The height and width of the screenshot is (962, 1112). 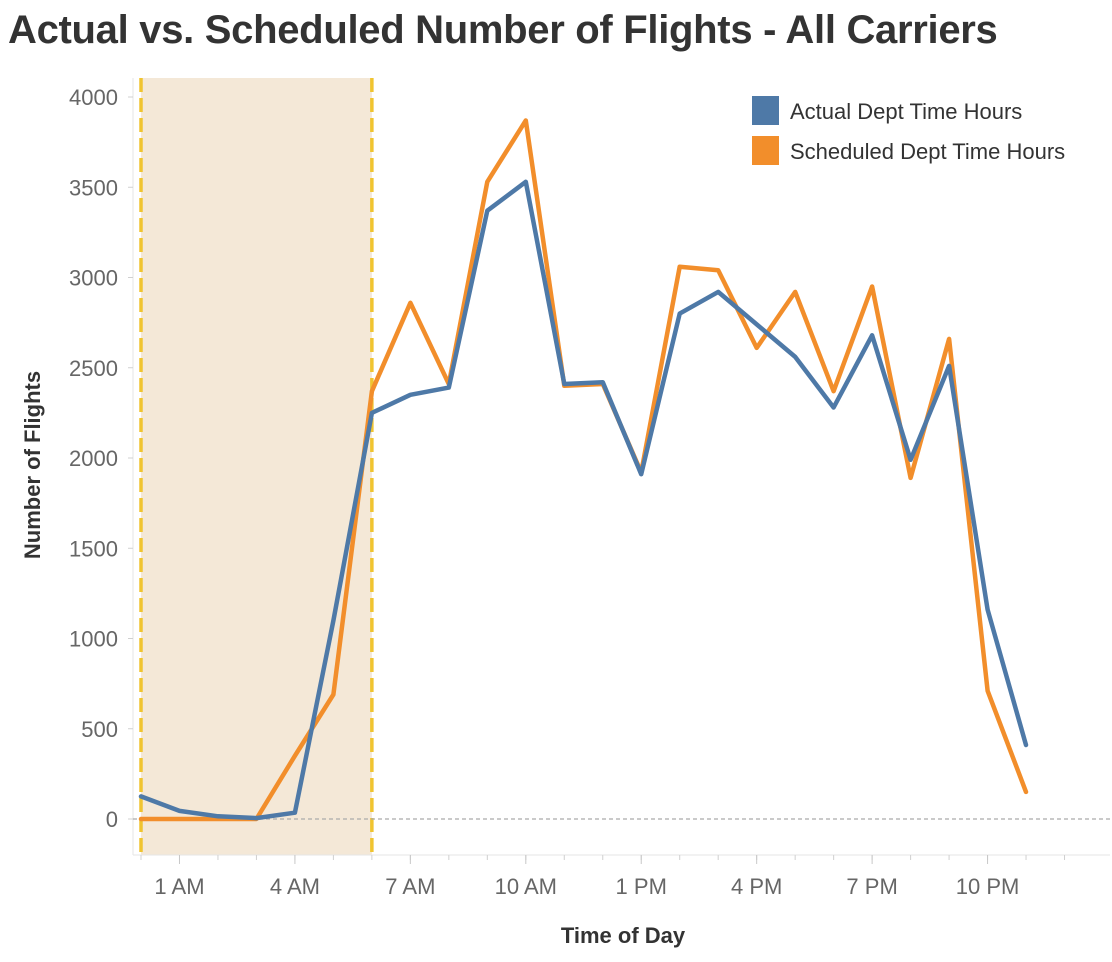 What do you see at coordinates (32, 465) in the screenshot?
I see `y-axis-title: Number of Flights` at bounding box center [32, 465].